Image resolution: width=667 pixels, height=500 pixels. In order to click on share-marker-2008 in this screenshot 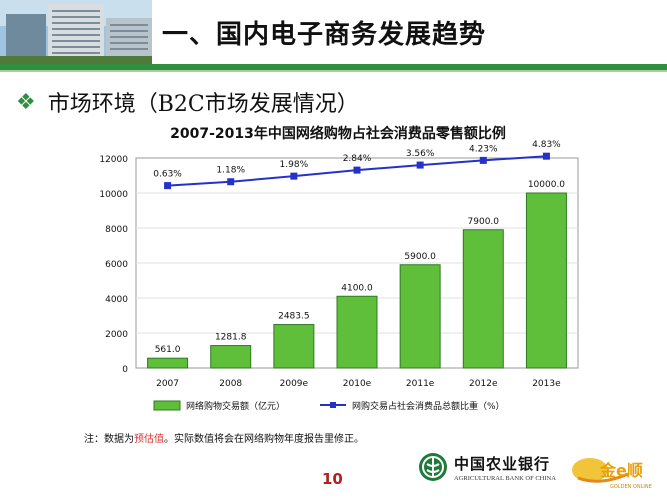, I will do `click(231, 182)`.